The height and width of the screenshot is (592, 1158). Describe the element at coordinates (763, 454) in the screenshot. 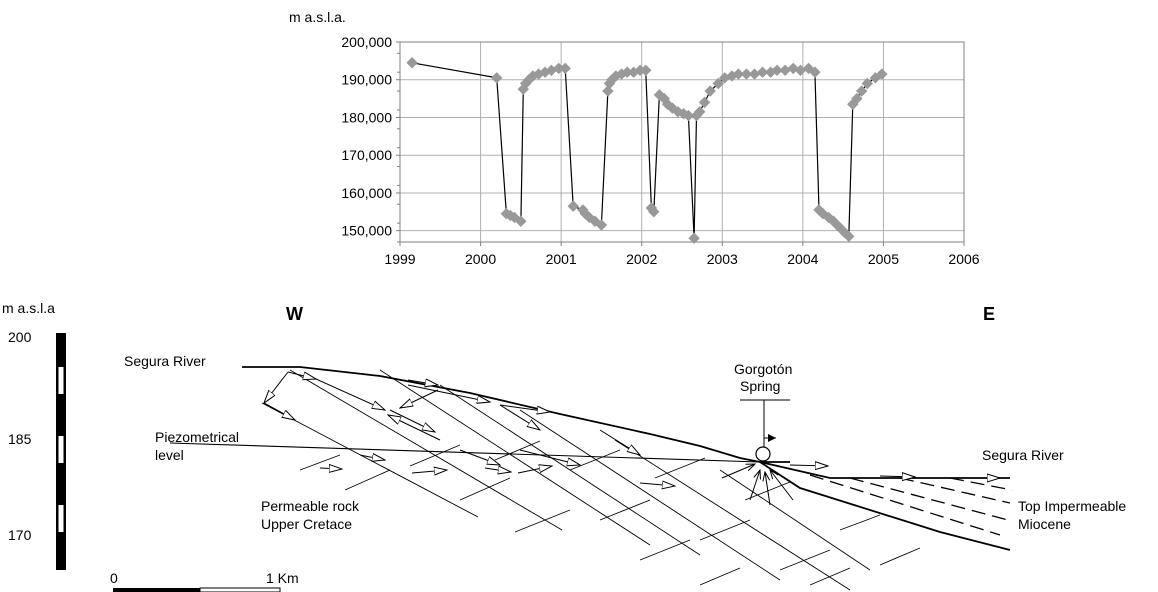

I see `spring-circle-icon` at that location.